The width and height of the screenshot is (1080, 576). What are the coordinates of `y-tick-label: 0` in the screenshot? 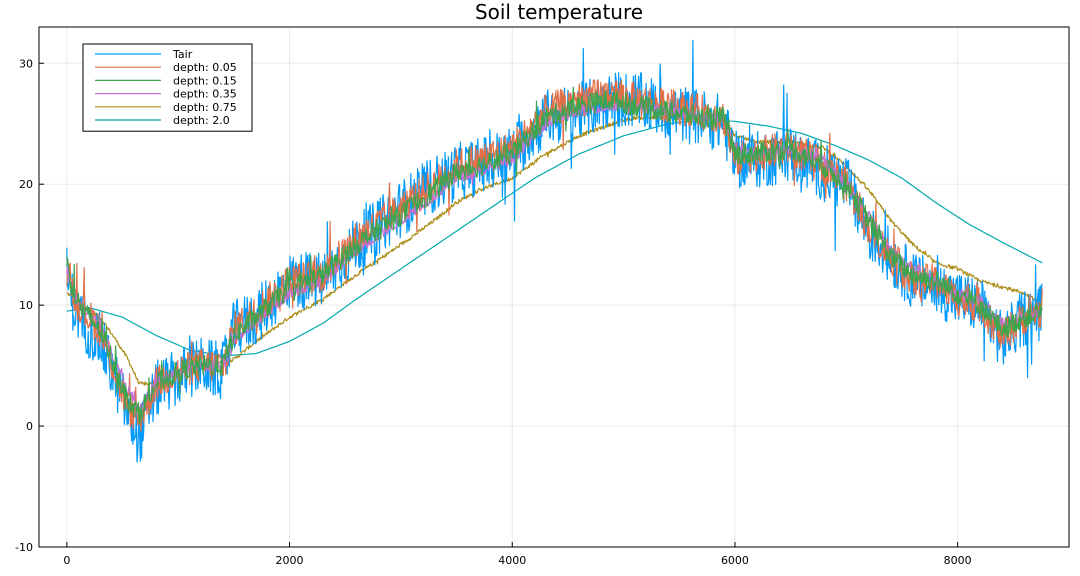 It's located at (29, 426).